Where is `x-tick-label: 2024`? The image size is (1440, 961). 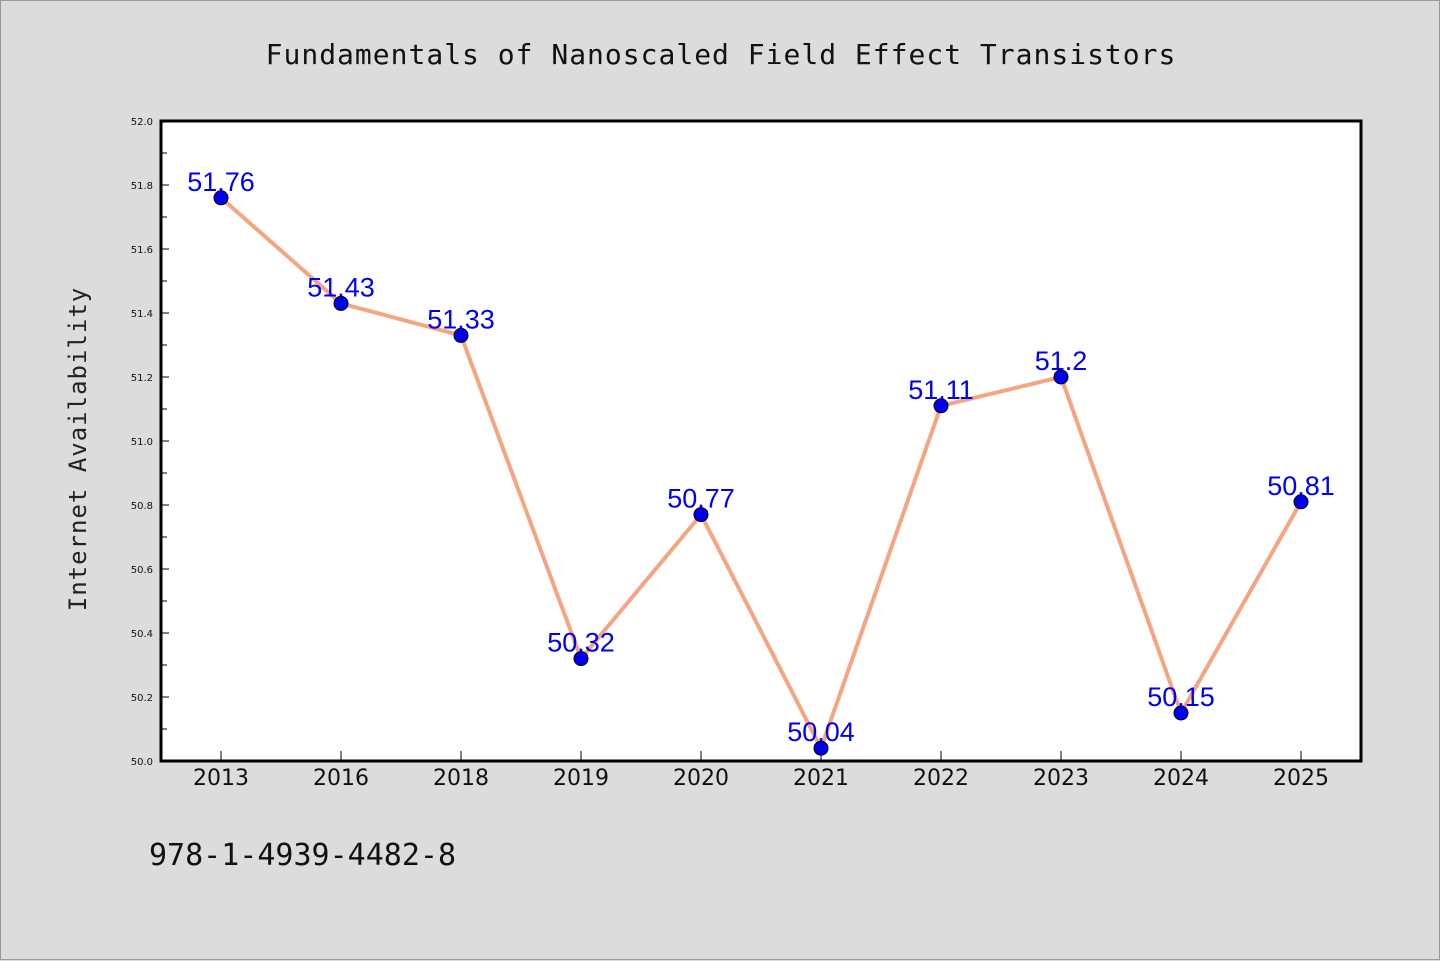
x-tick-label: 2024 is located at coordinates (1181, 778).